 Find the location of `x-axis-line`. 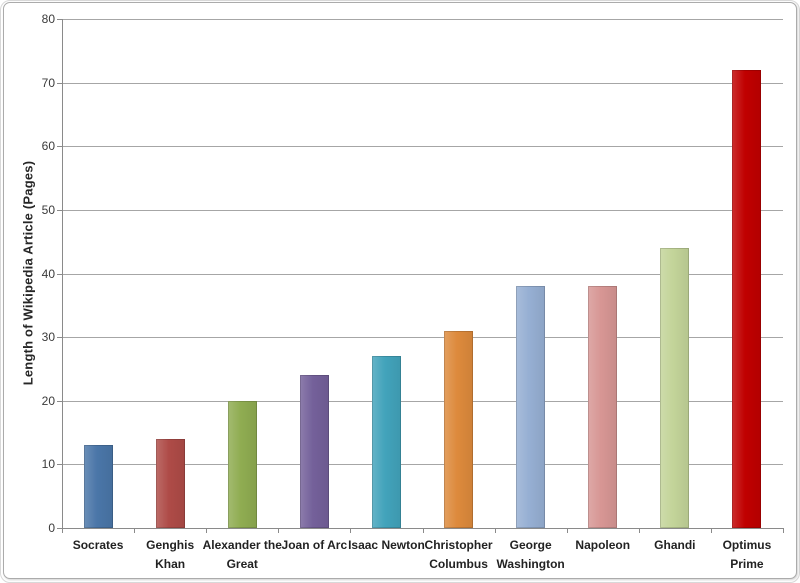

x-axis-line is located at coordinates (423, 528).